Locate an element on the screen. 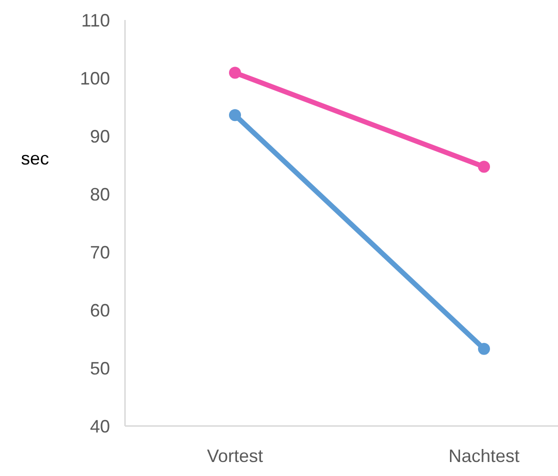 Image resolution: width=558 pixels, height=476 pixels. x-tick-label: Vortest is located at coordinates (235, 456).